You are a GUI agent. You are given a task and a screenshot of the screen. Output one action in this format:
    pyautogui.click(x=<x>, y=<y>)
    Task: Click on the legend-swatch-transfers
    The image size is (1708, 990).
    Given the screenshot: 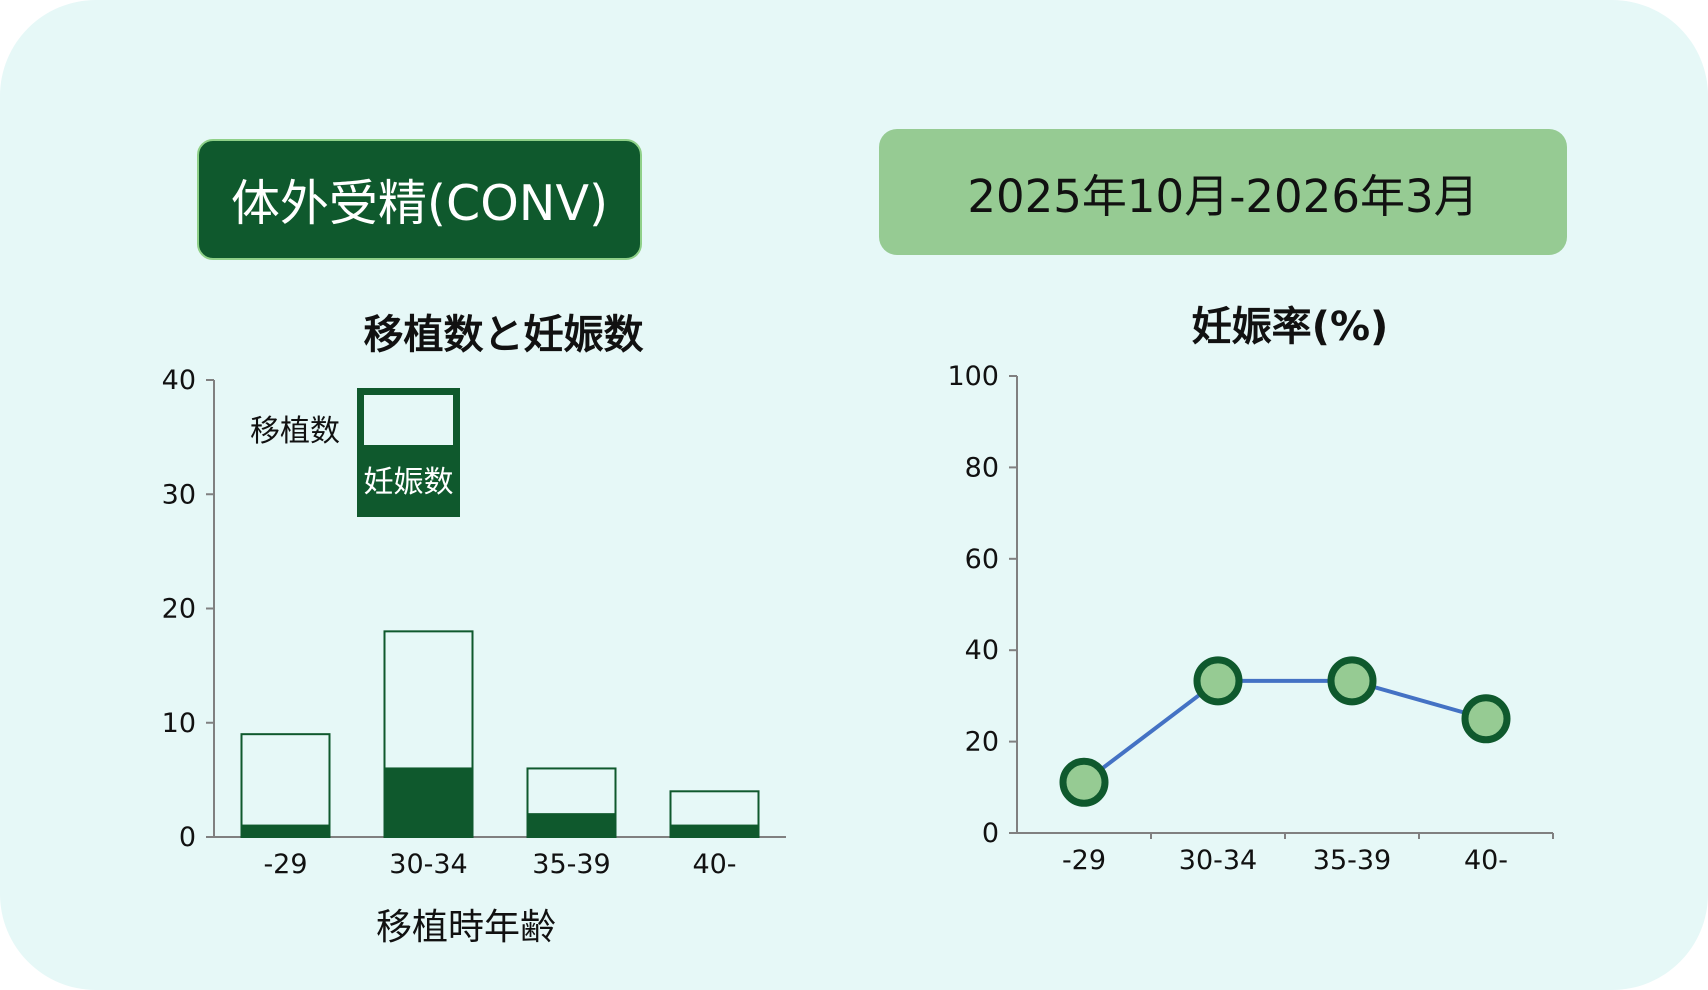 What is the action you would take?
    pyautogui.click(x=408, y=420)
    